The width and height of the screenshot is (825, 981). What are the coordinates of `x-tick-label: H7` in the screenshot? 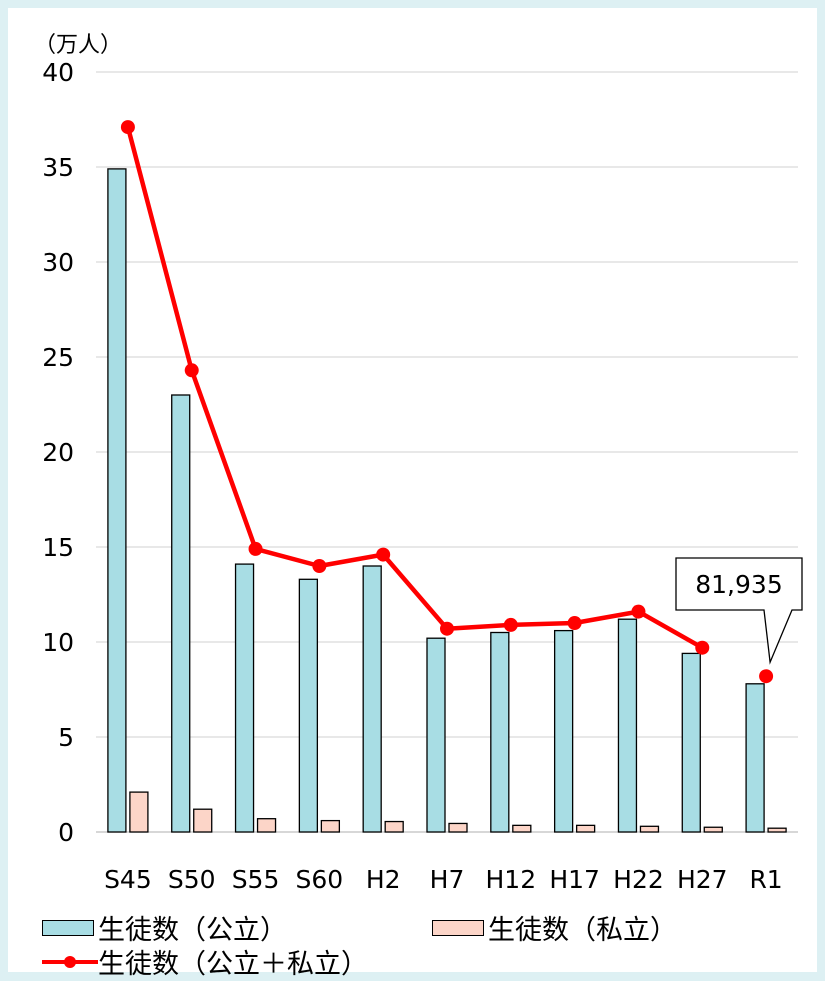 It's located at (447, 879).